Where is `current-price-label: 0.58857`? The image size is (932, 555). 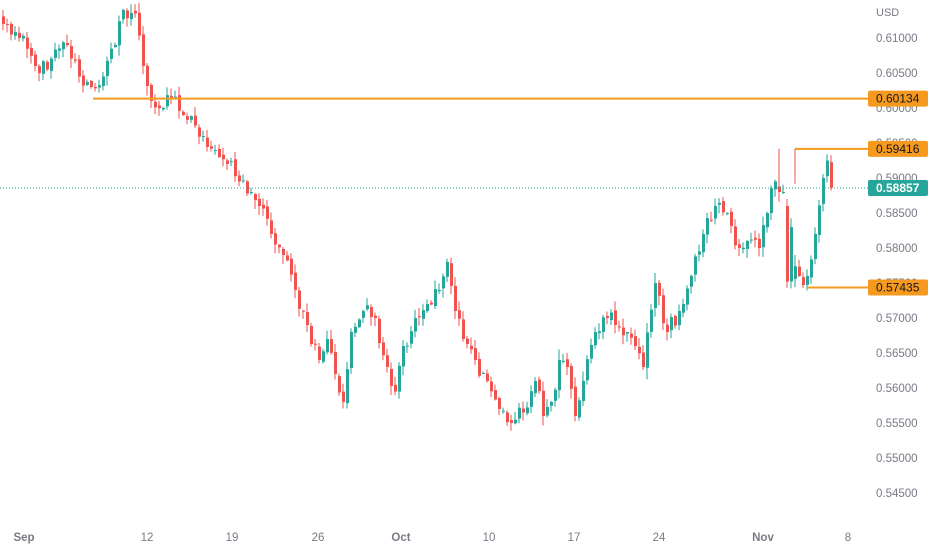
current-price-label: 0.58857 is located at coordinates (898, 188).